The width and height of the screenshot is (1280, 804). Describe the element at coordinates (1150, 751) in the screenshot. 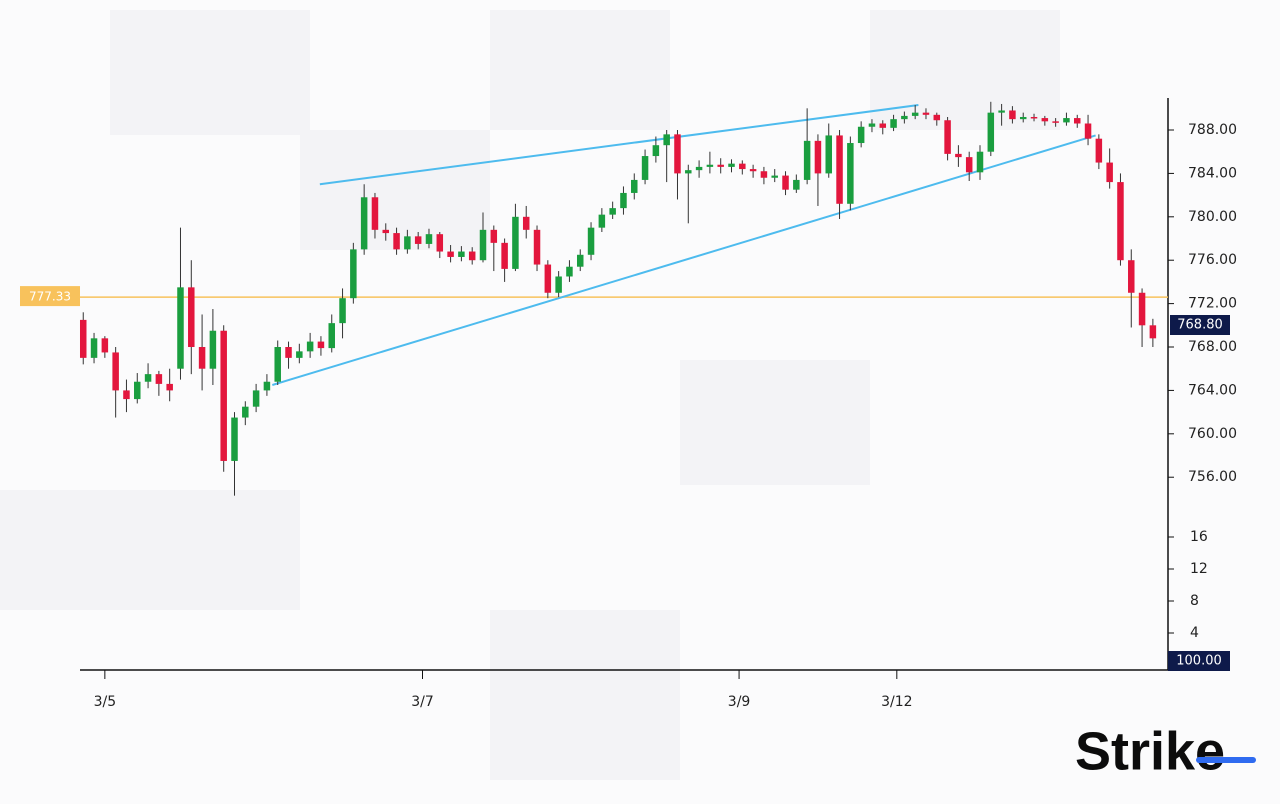

I see `brand-logo: Strike` at that location.